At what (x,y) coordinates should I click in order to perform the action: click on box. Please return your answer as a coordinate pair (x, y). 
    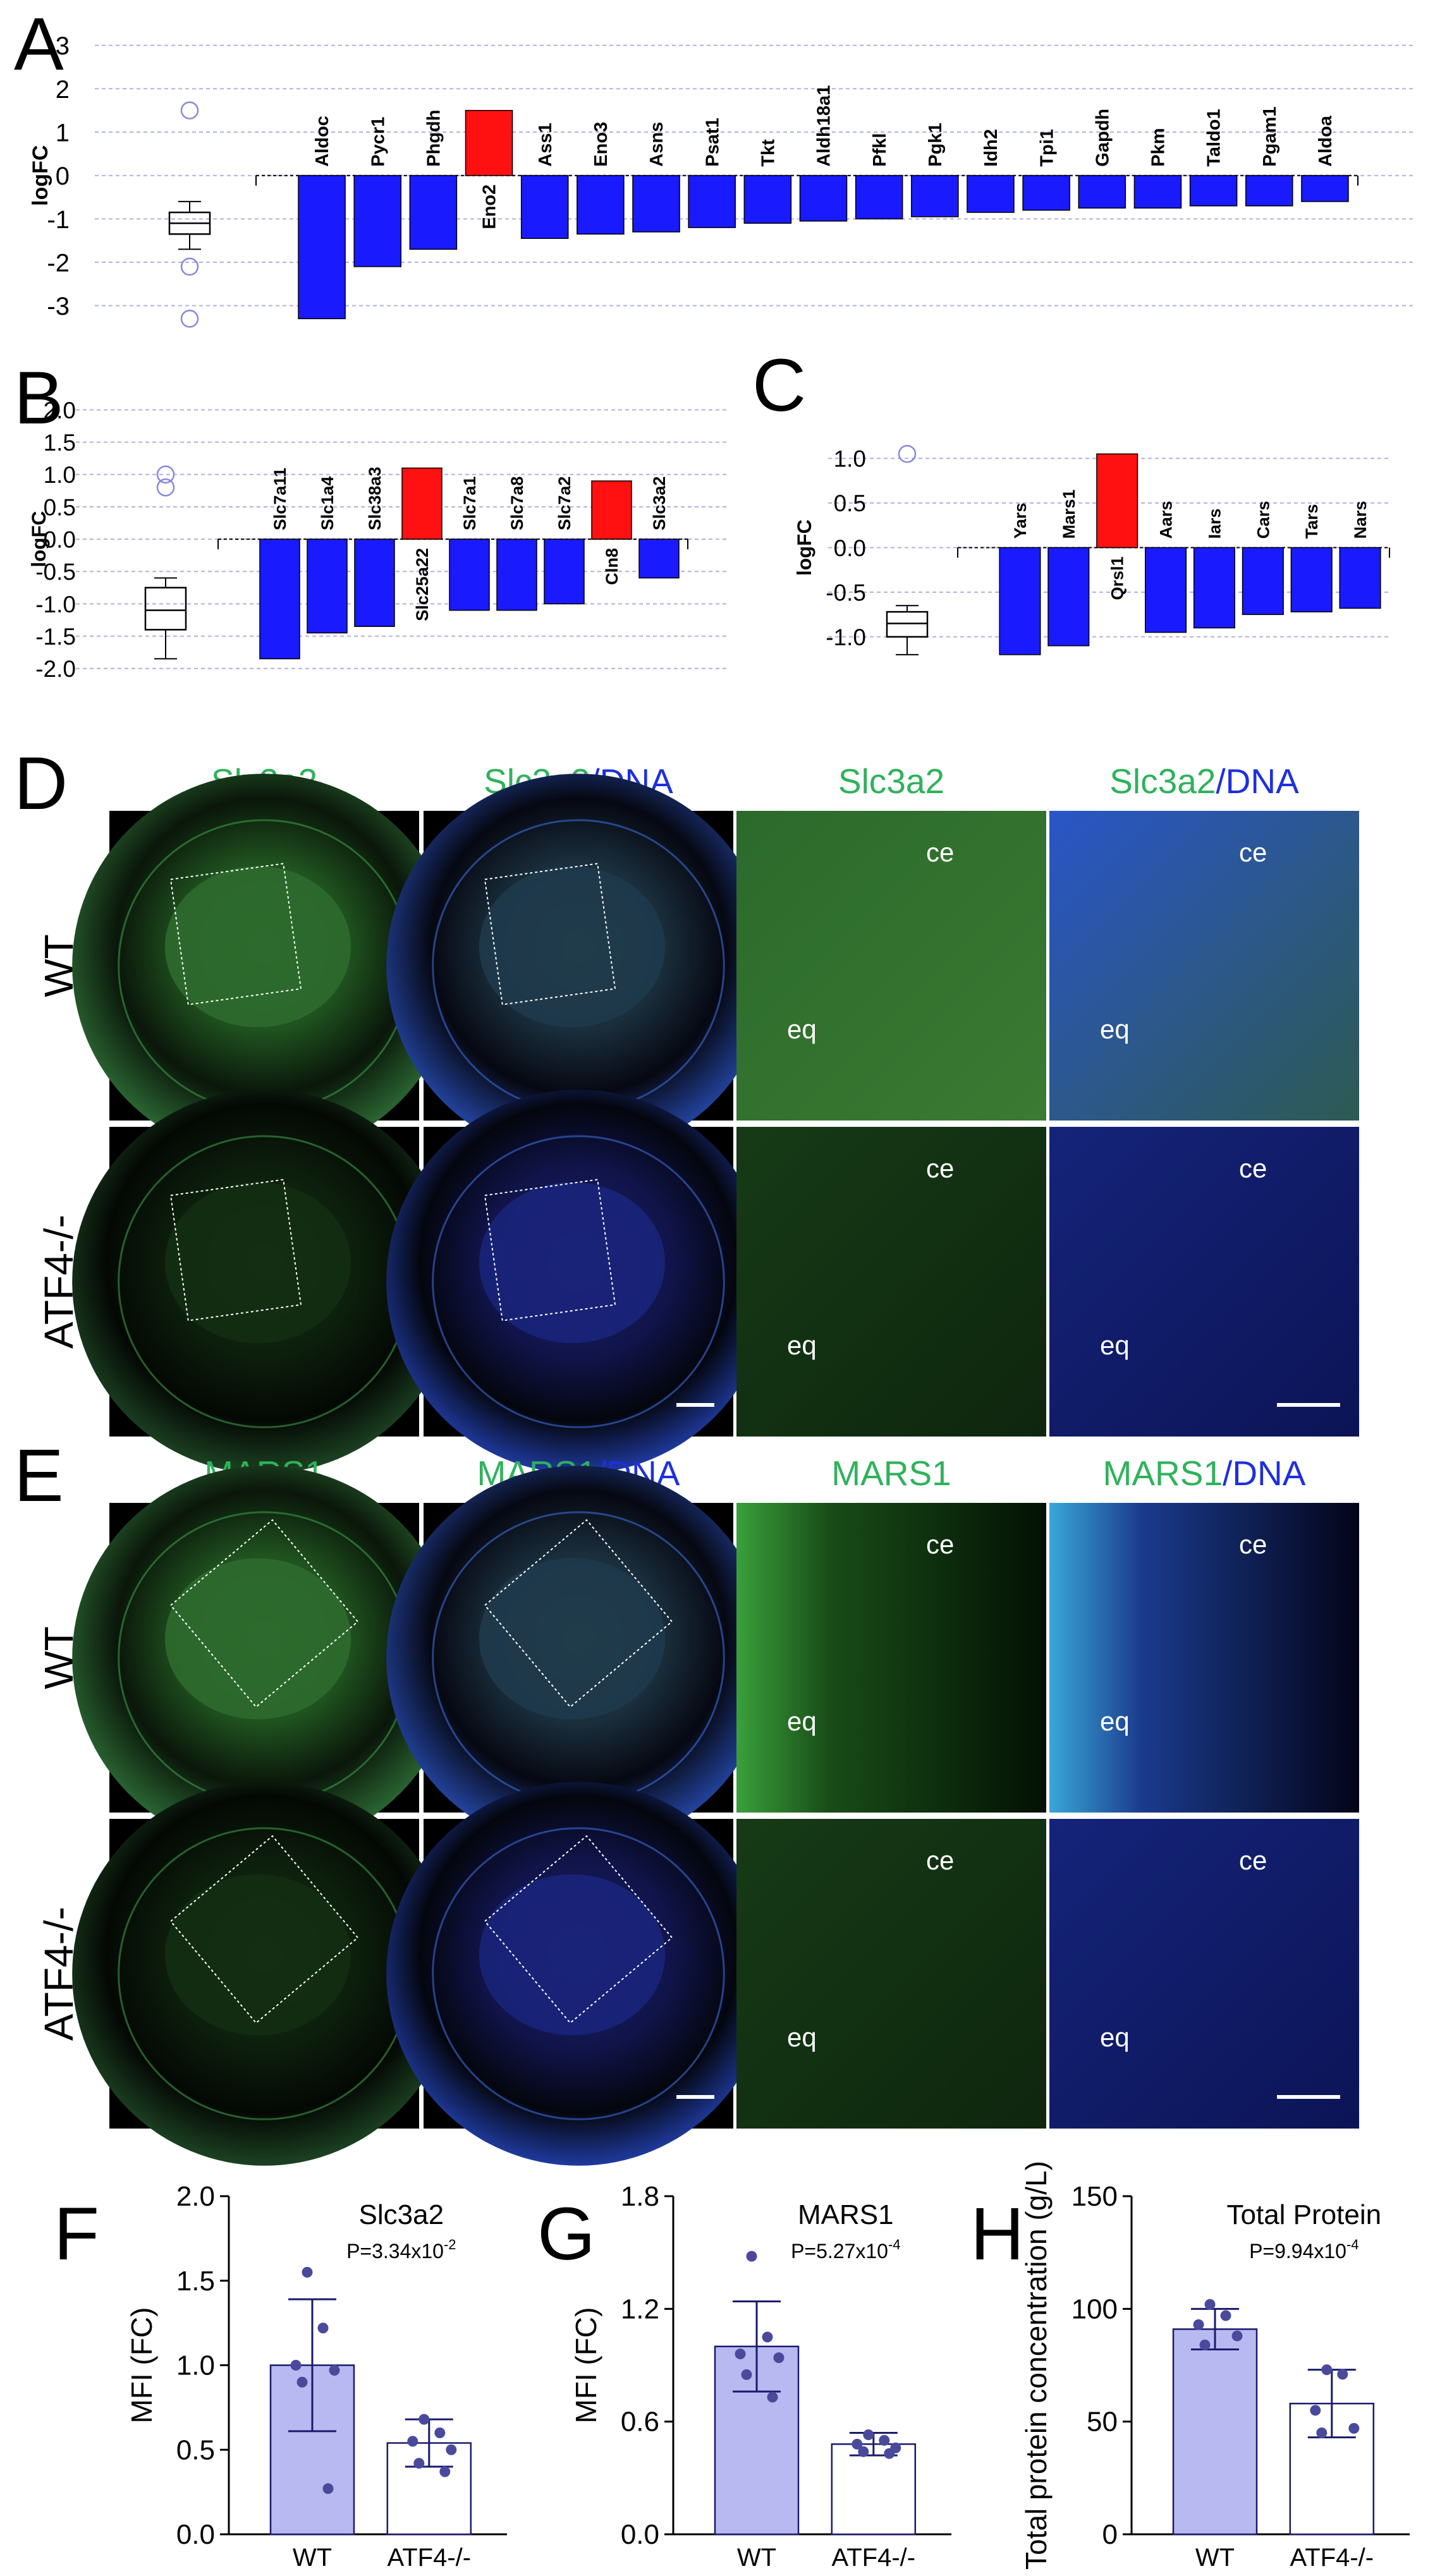
    Looking at the image, I should click on (165, 608).